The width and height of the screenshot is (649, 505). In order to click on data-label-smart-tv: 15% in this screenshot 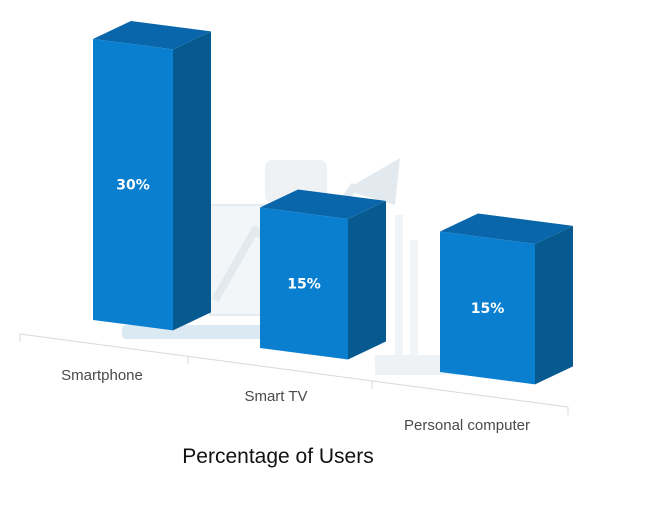, I will do `click(304, 284)`.